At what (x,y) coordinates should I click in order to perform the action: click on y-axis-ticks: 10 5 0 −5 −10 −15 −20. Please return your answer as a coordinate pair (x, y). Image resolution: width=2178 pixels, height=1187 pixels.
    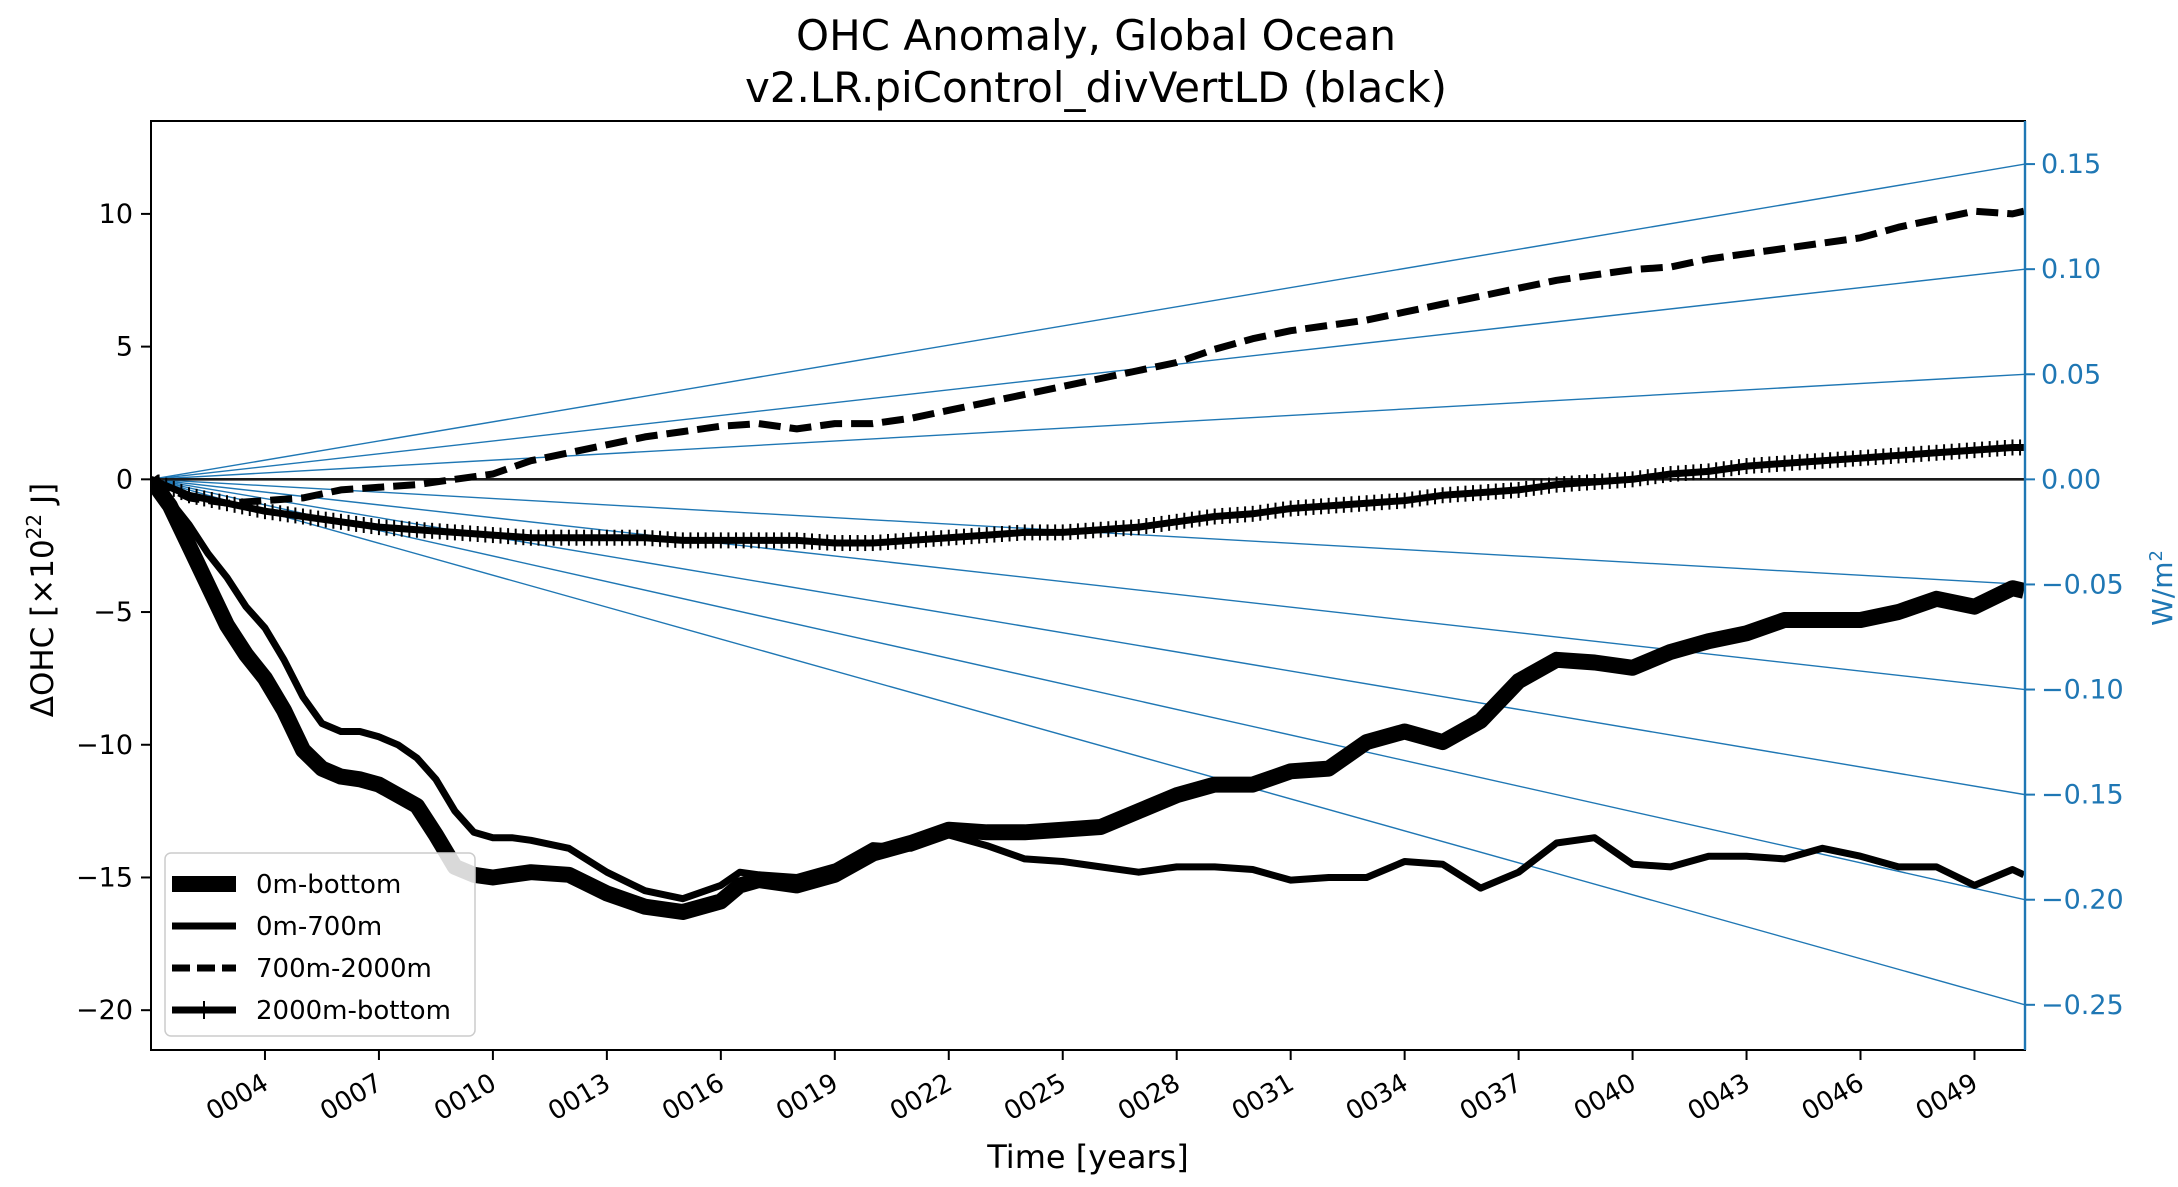
    Looking at the image, I should click on (113, 612).